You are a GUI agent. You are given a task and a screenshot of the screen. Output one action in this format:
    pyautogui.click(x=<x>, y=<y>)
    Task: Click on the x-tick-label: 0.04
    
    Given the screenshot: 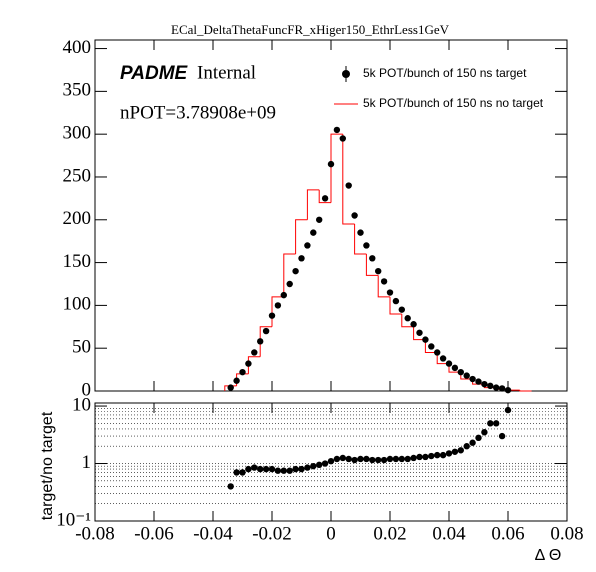 What is the action you would take?
    pyautogui.click(x=449, y=533)
    